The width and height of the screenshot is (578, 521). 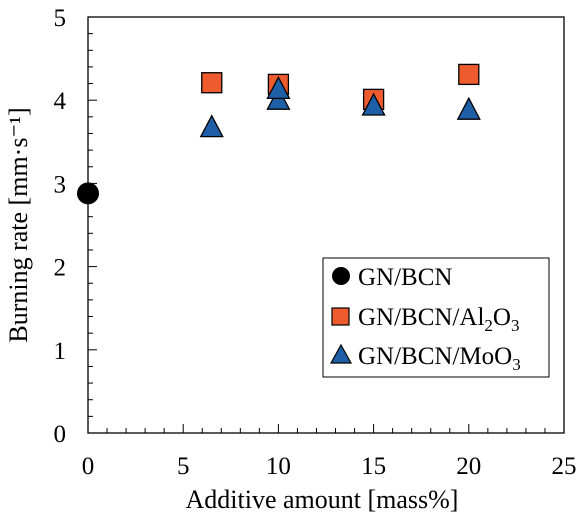 I want to click on y-tick-label: 1, so click(x=60, y=351).